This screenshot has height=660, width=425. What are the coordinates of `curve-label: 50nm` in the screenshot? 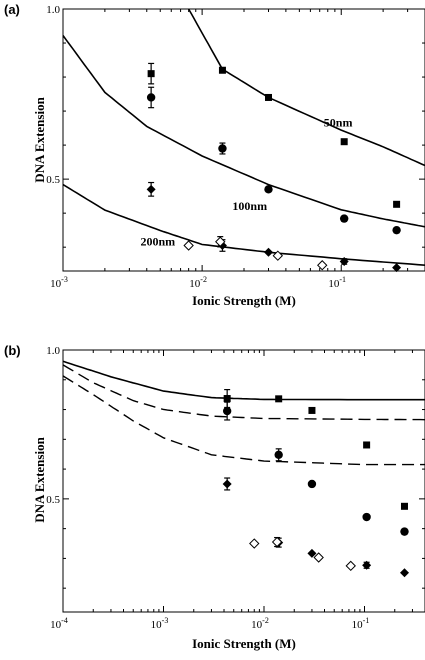 It's located at (338, 122).